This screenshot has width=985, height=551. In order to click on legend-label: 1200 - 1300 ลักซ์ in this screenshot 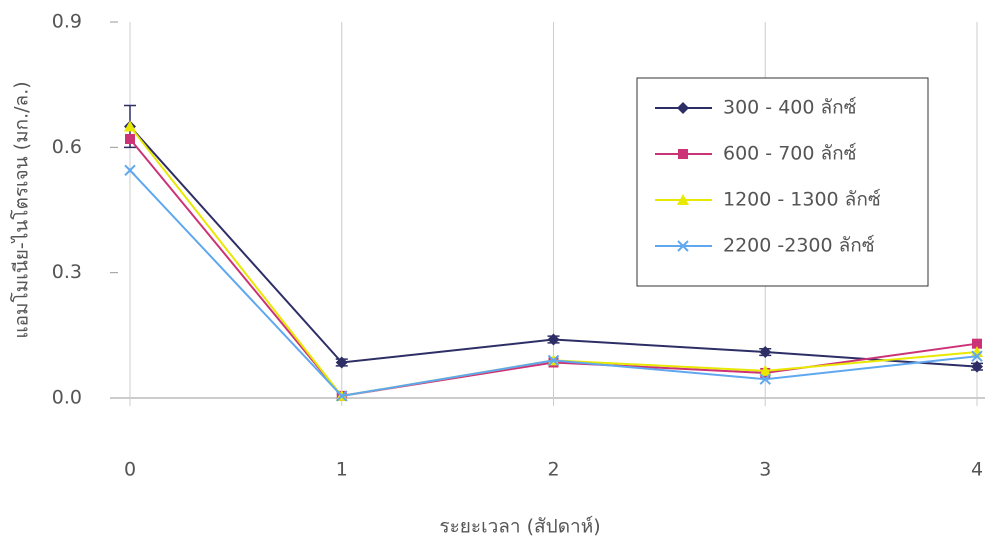, I will do `click(802, 200)`.